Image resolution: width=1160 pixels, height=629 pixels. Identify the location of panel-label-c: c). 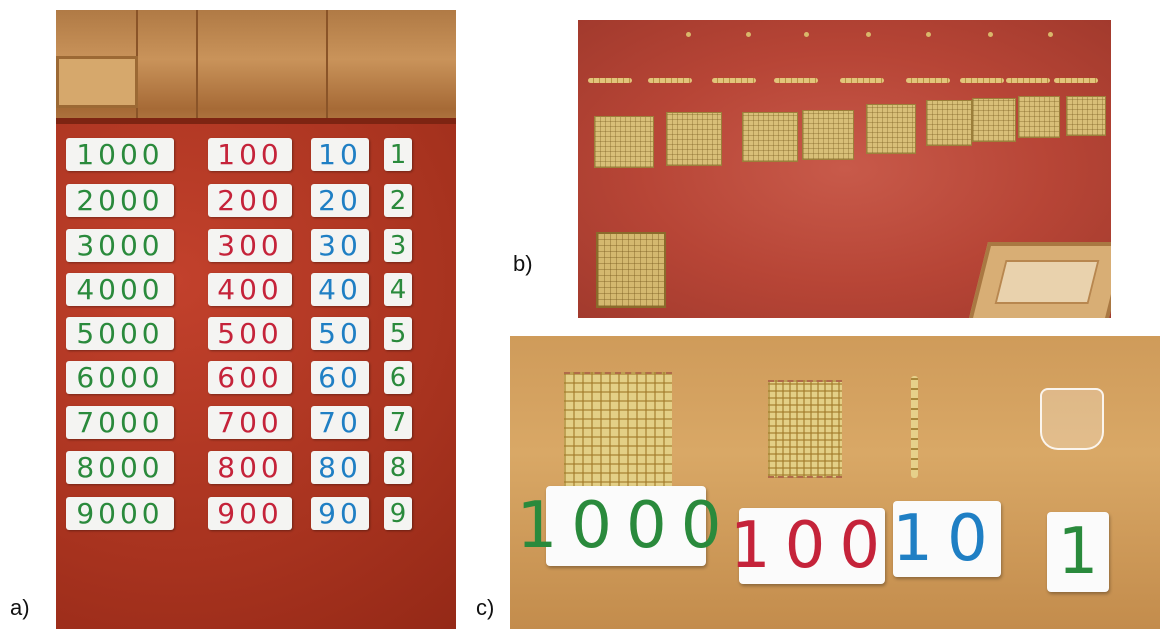
(485, 607).